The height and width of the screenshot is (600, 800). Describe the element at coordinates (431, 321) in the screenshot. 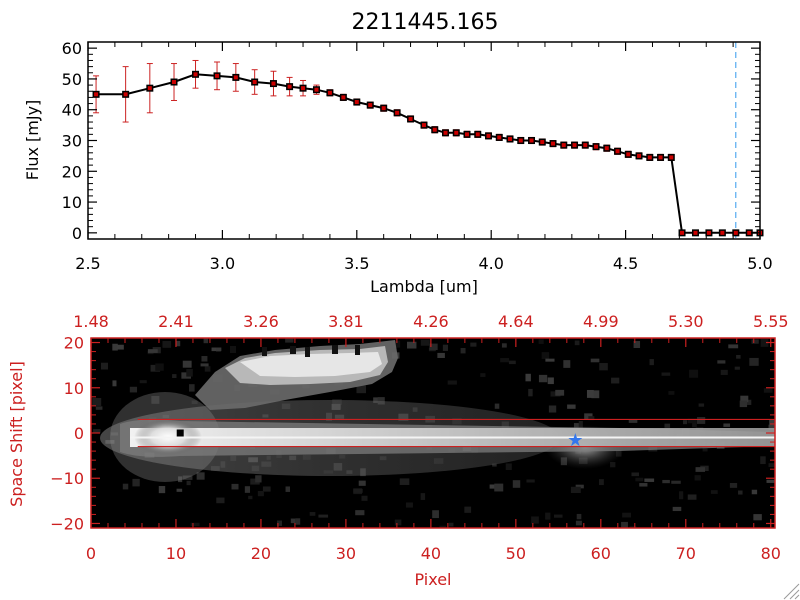

I see `image-top-tick-label: 4.26` at that location.